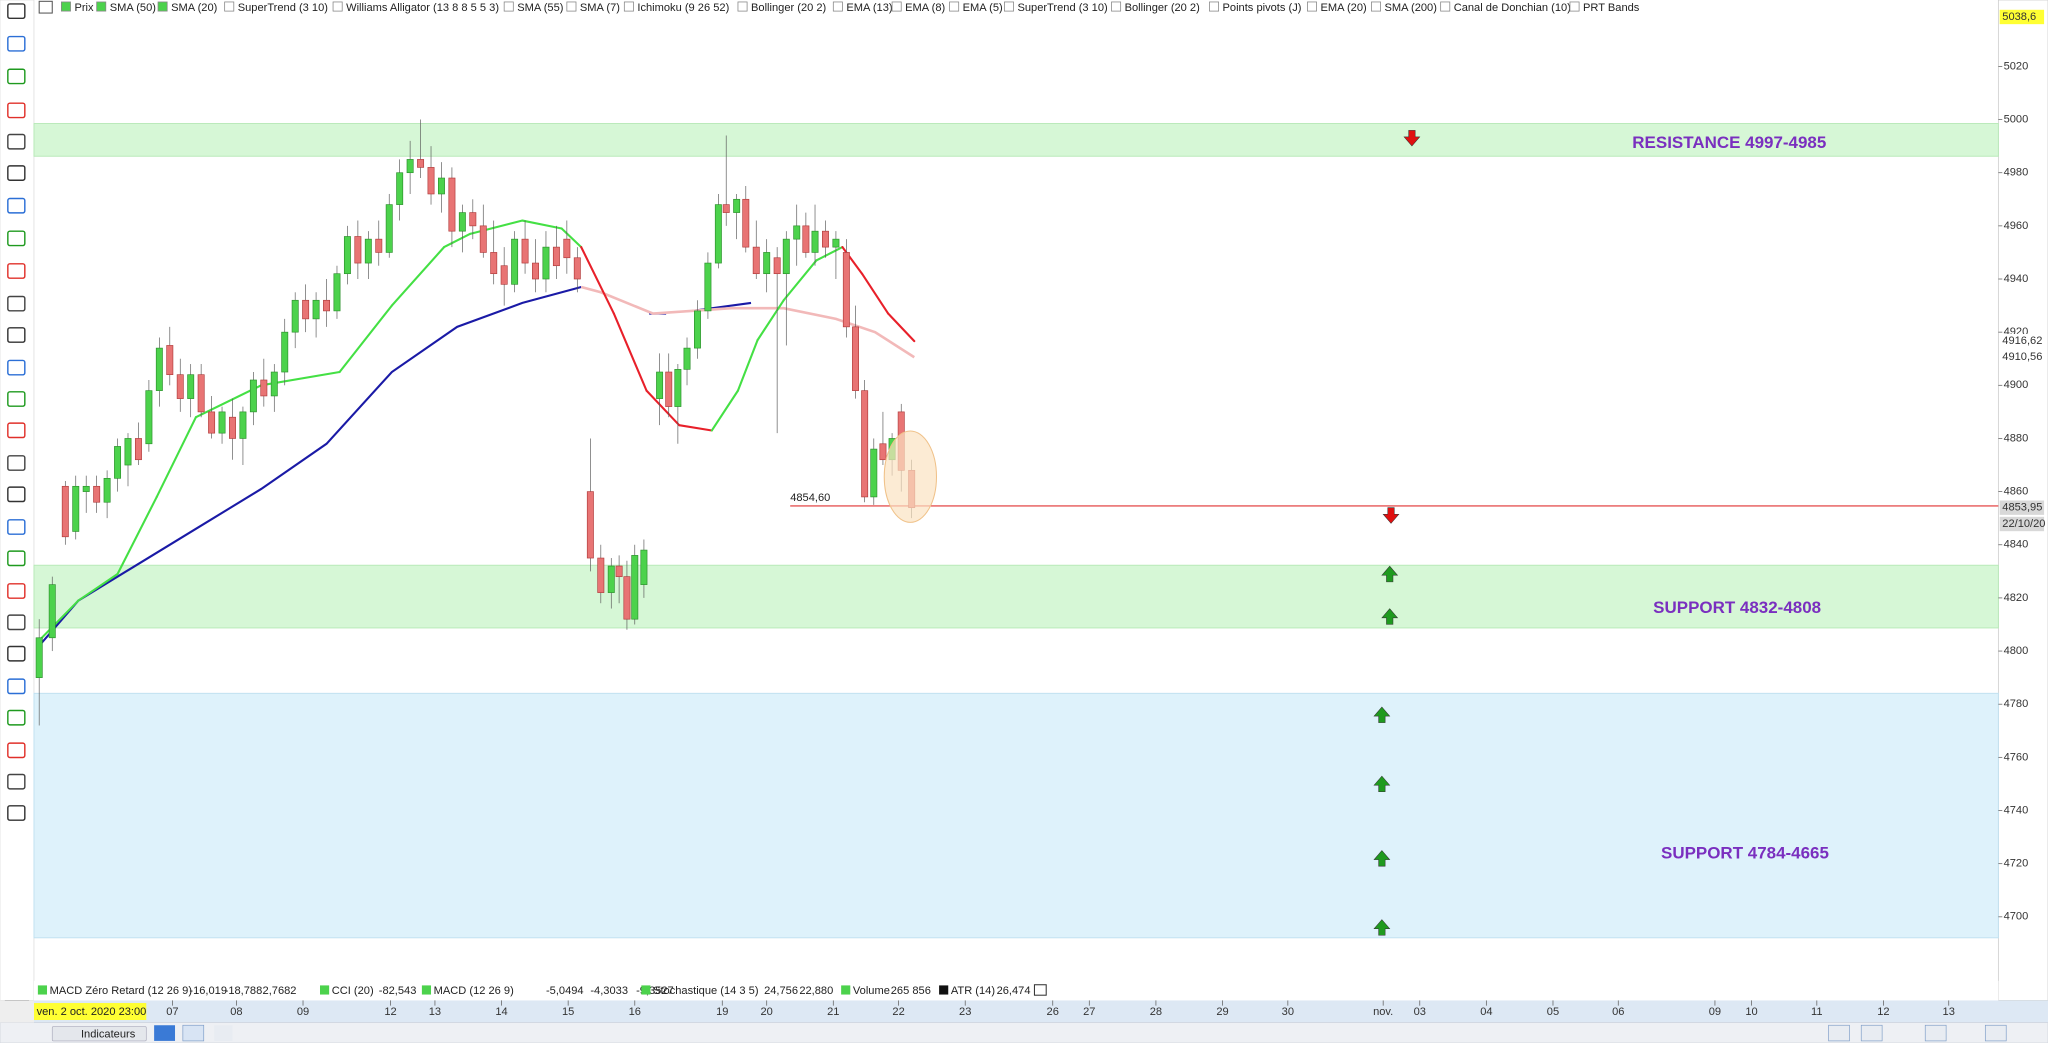 This screenshot has width=2048, height=1043. Describe the element at coordinates (1611, 8) in the screenshot. I see `toolbar-item: PRT Bands` at that location.